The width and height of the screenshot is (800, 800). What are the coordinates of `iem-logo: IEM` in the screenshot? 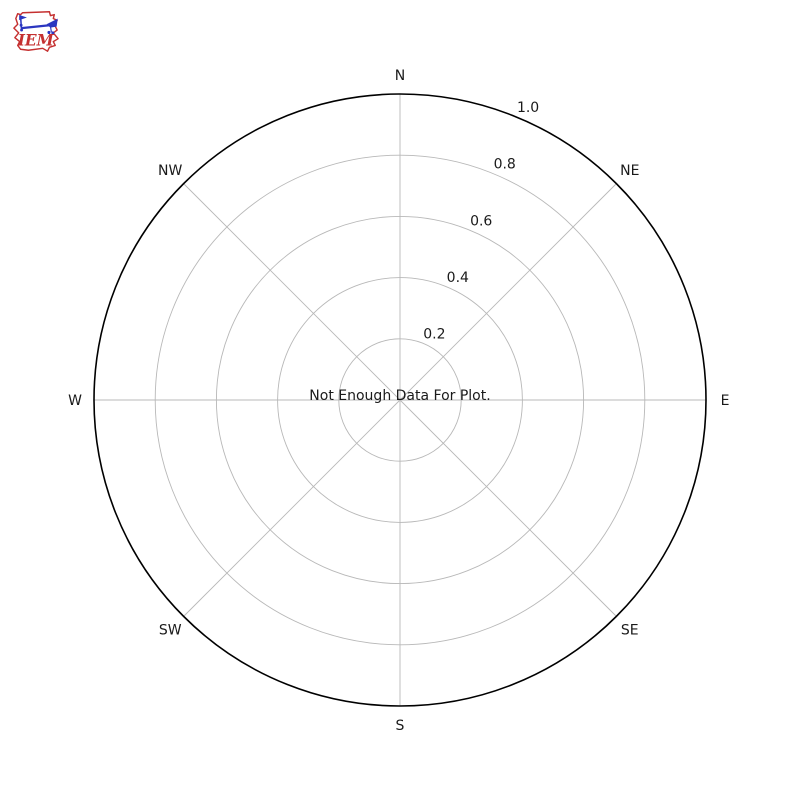 It's located at (36, 31).